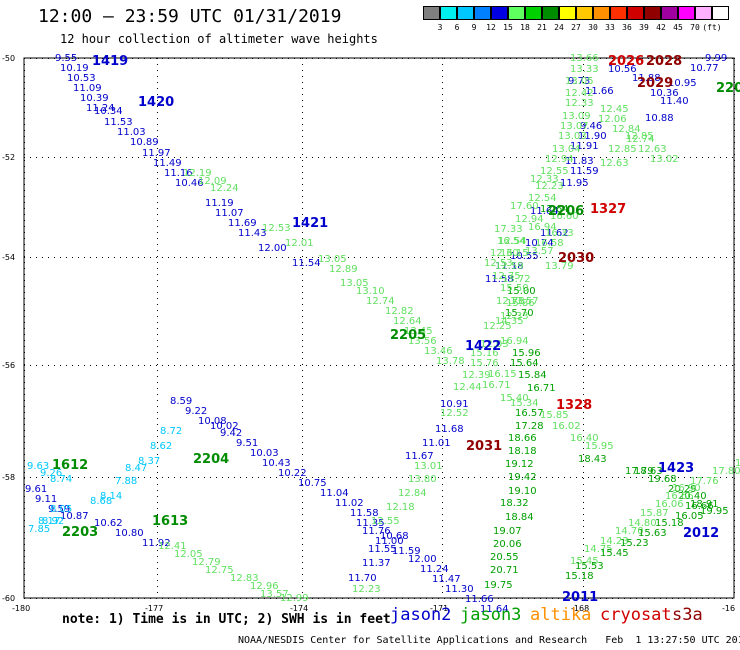  What do you see at coordinates (508, 27) in the screenshot?
I see `scale-label: 15` at bounding box center [508, 27].